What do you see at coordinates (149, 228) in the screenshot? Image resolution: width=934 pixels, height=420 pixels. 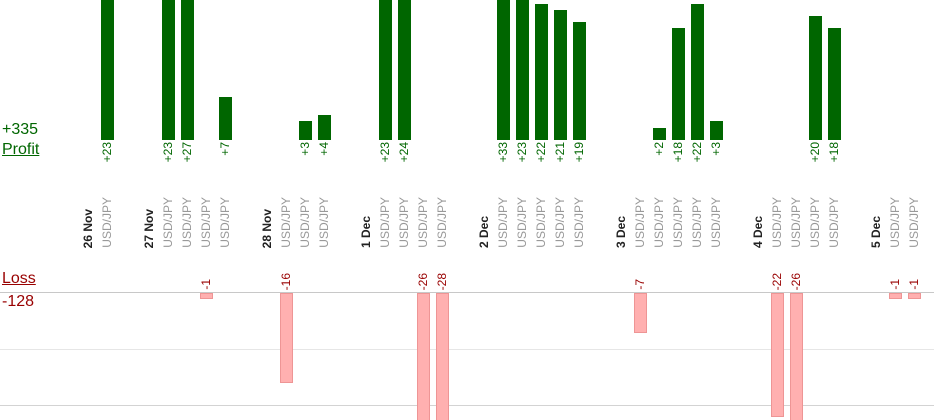 I see `date-label: 27 Nov` at bounding box center [149, 228].